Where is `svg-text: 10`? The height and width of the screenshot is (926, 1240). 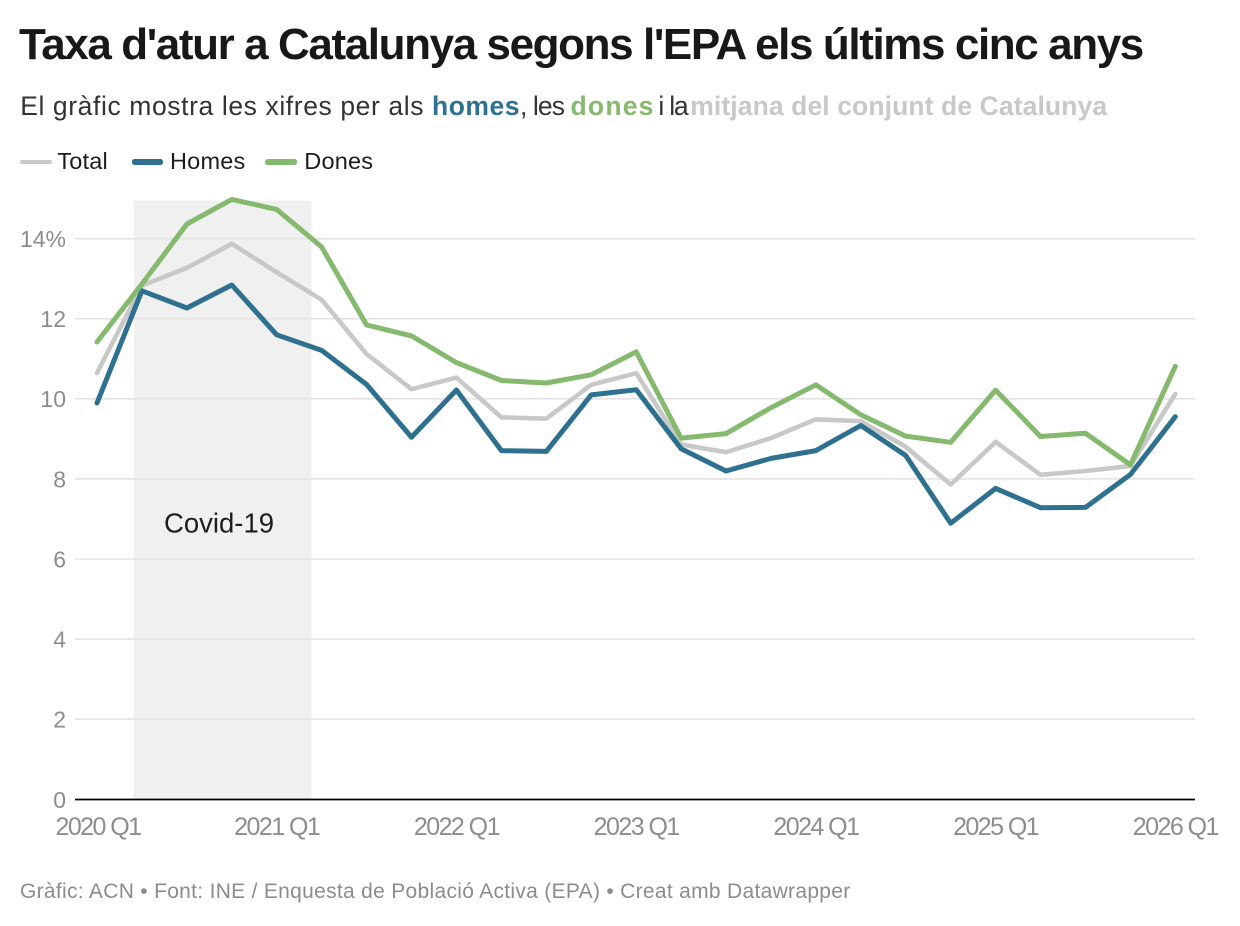 svg-text: 10 is located at coordinates (53, 399).